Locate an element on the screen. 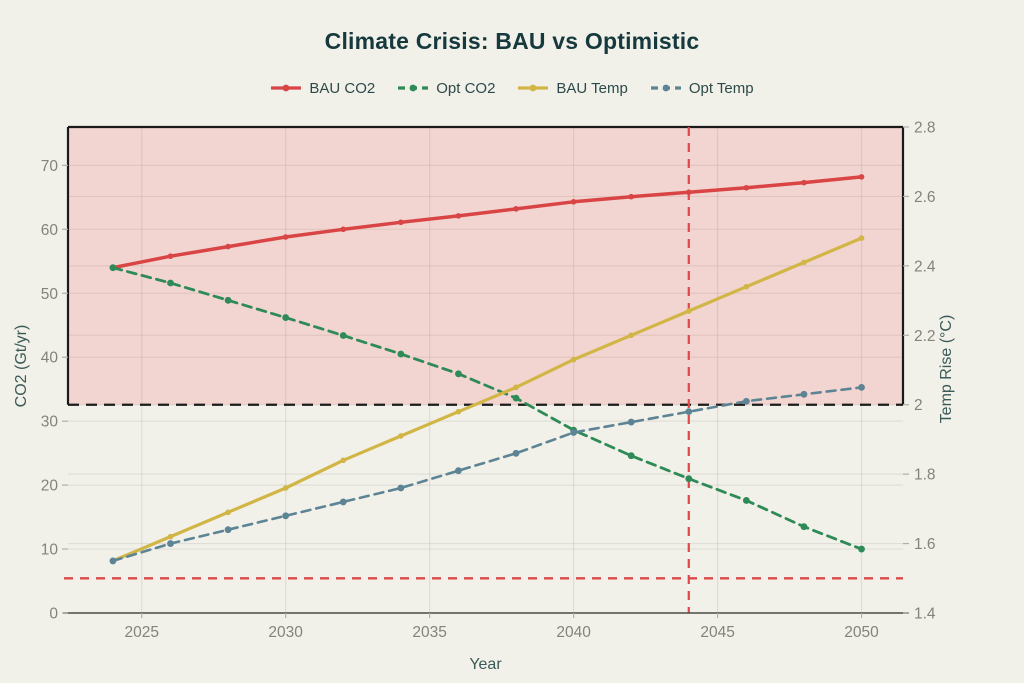 The height and width of the screenshot is (683, 1024). legend-swatch-opt-temp is located at coordinates (665, 88).